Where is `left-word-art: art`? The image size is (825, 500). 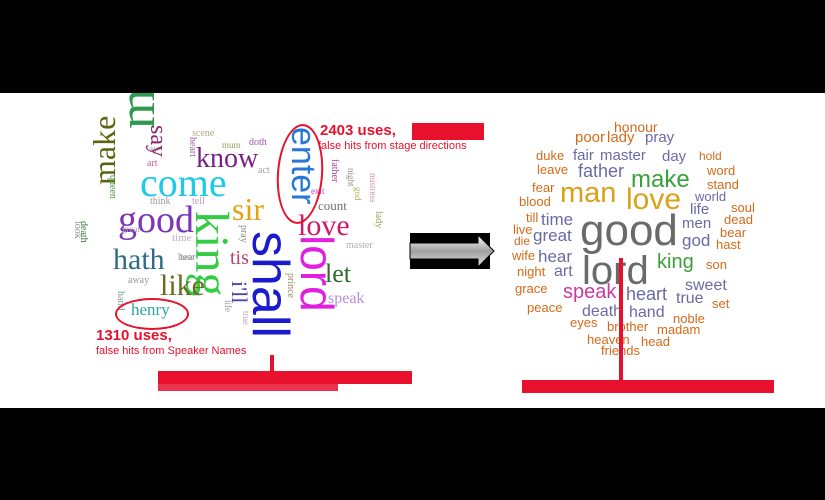
left-word-art: art is located at coordinates (152, 163).